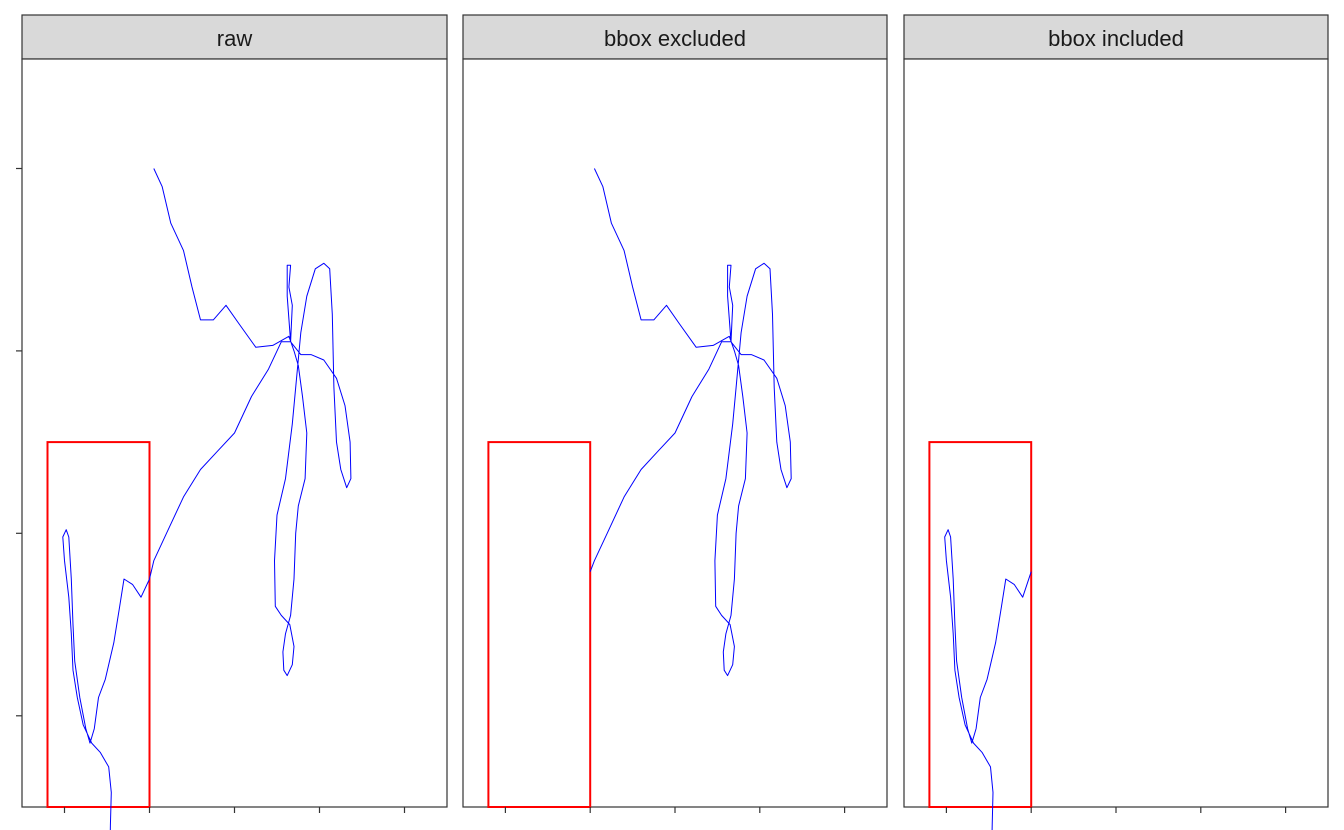 The image size is (1344, 830). I want to click on panel-bbox-excluded-title: bbox excluded, so click(675, 38).